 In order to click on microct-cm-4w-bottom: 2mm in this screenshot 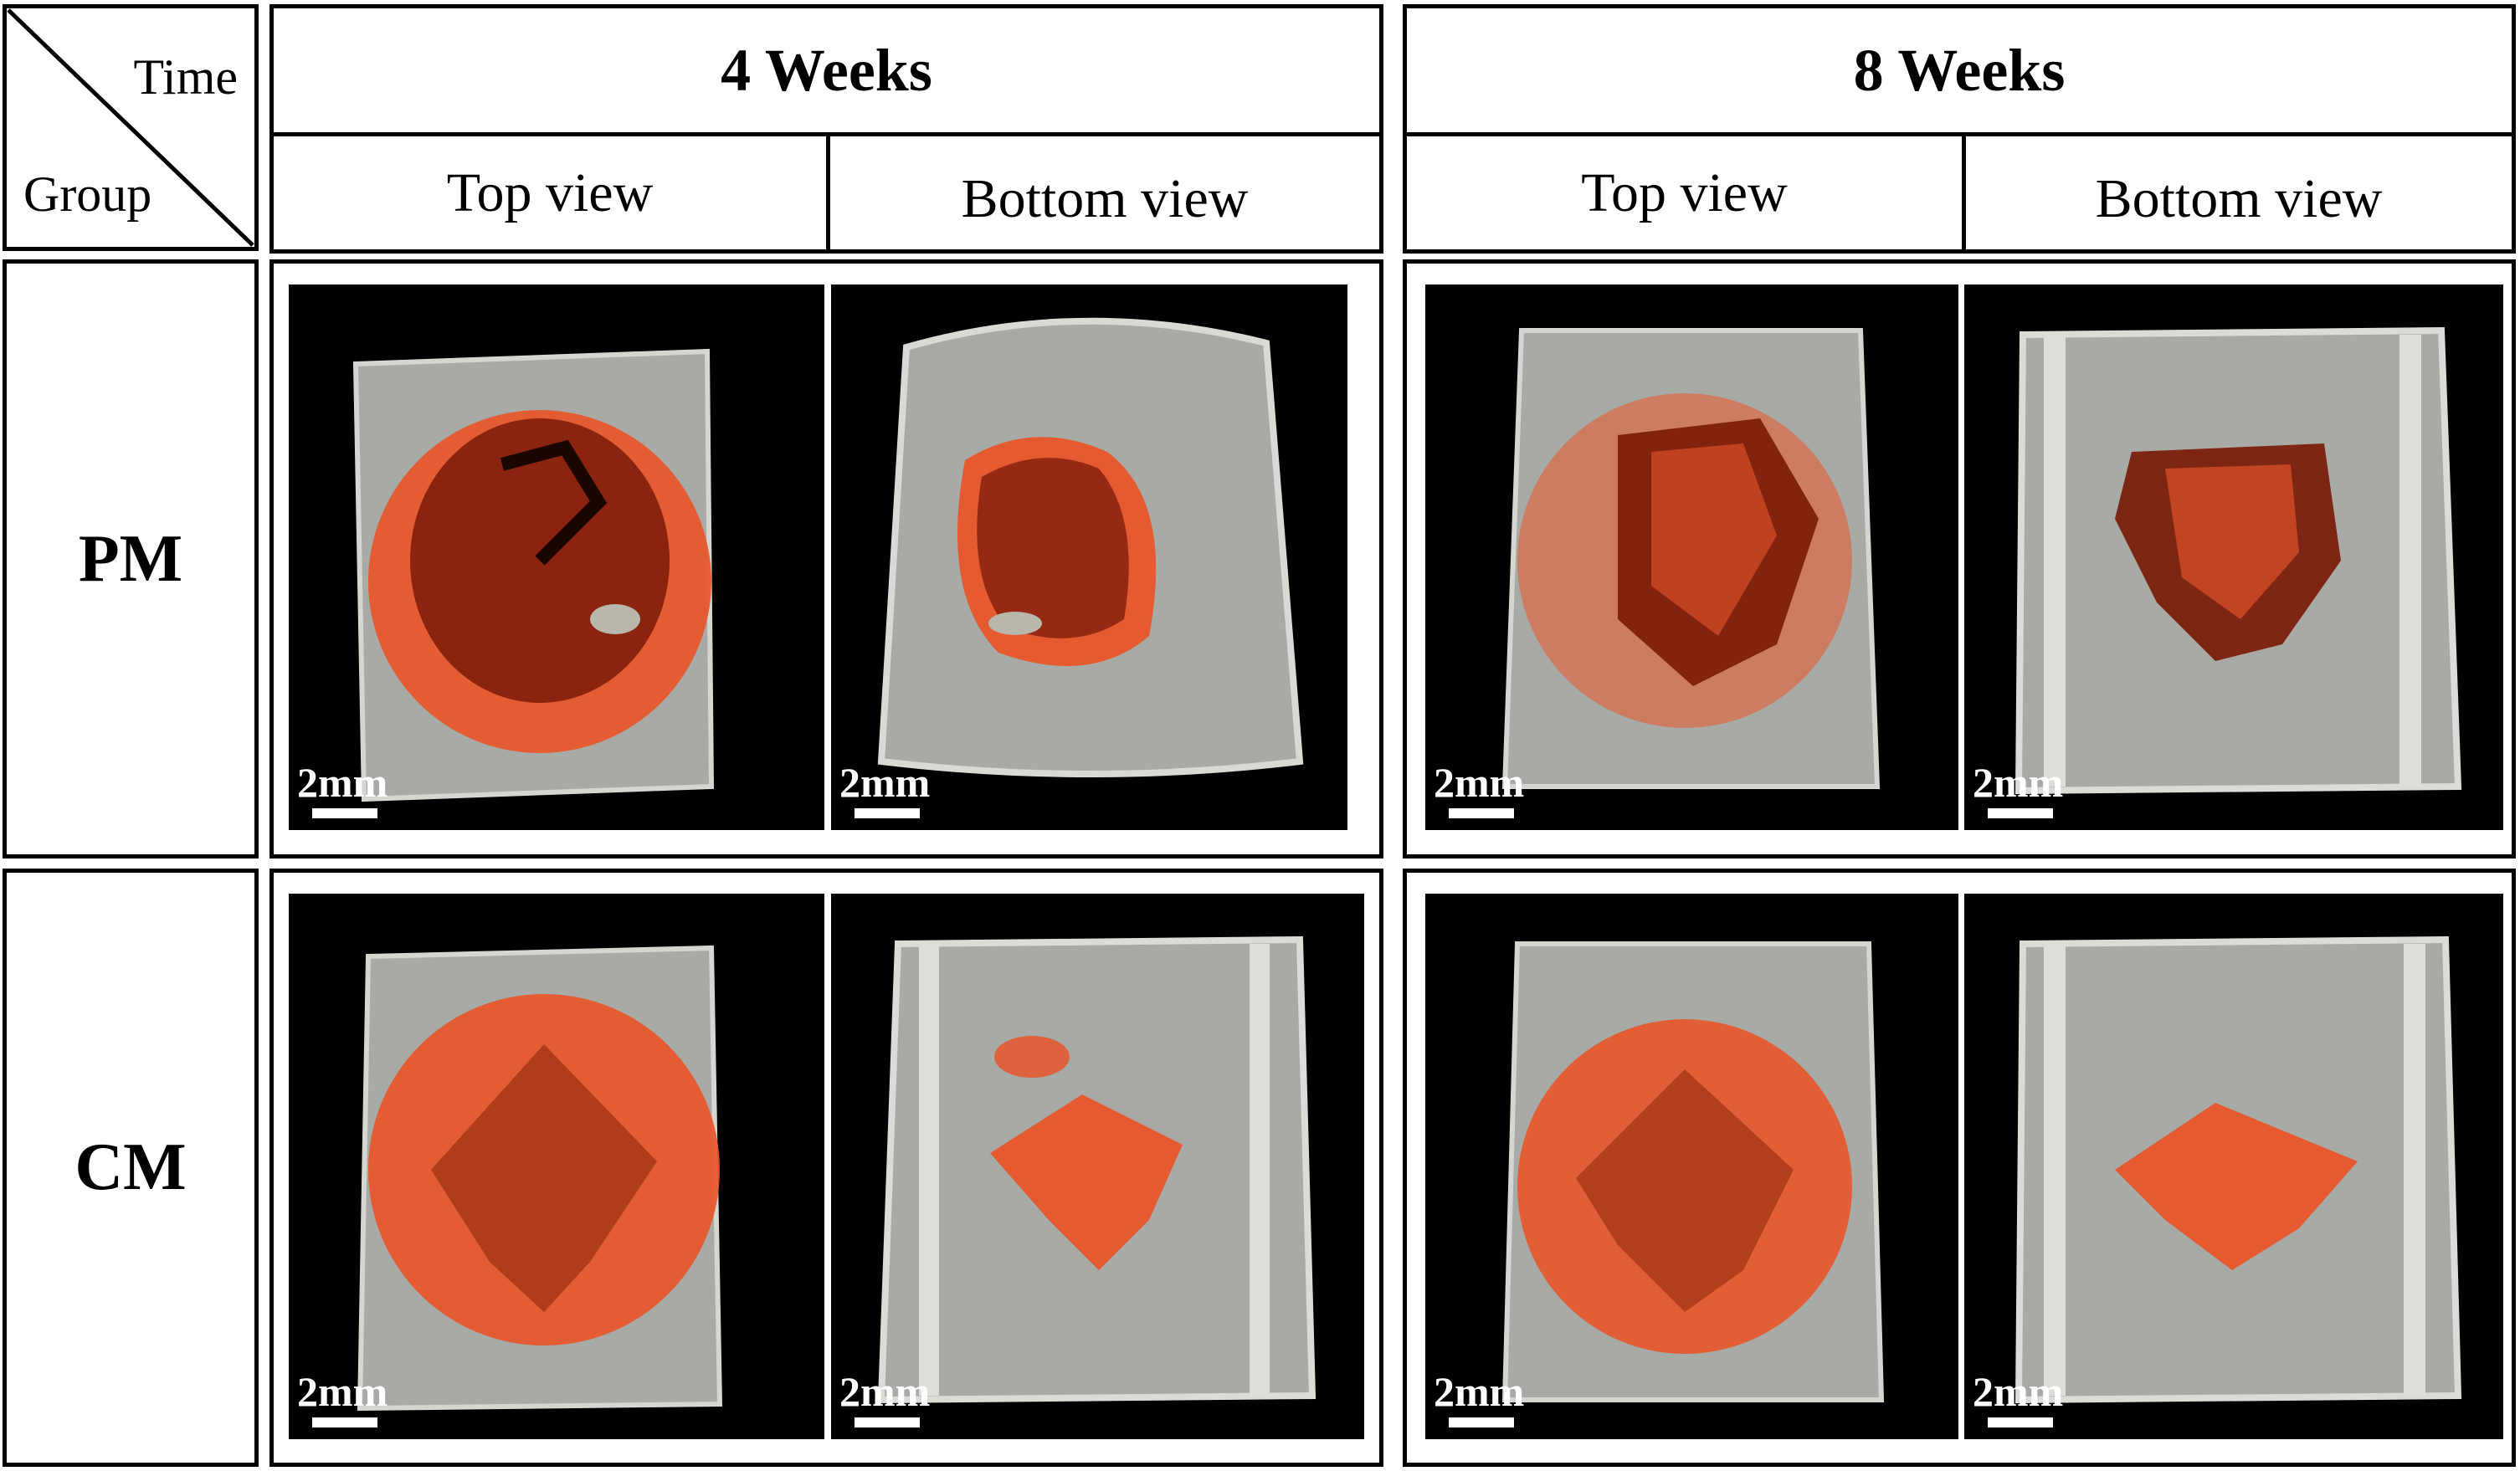, I will do `click(1097, 1166)`.